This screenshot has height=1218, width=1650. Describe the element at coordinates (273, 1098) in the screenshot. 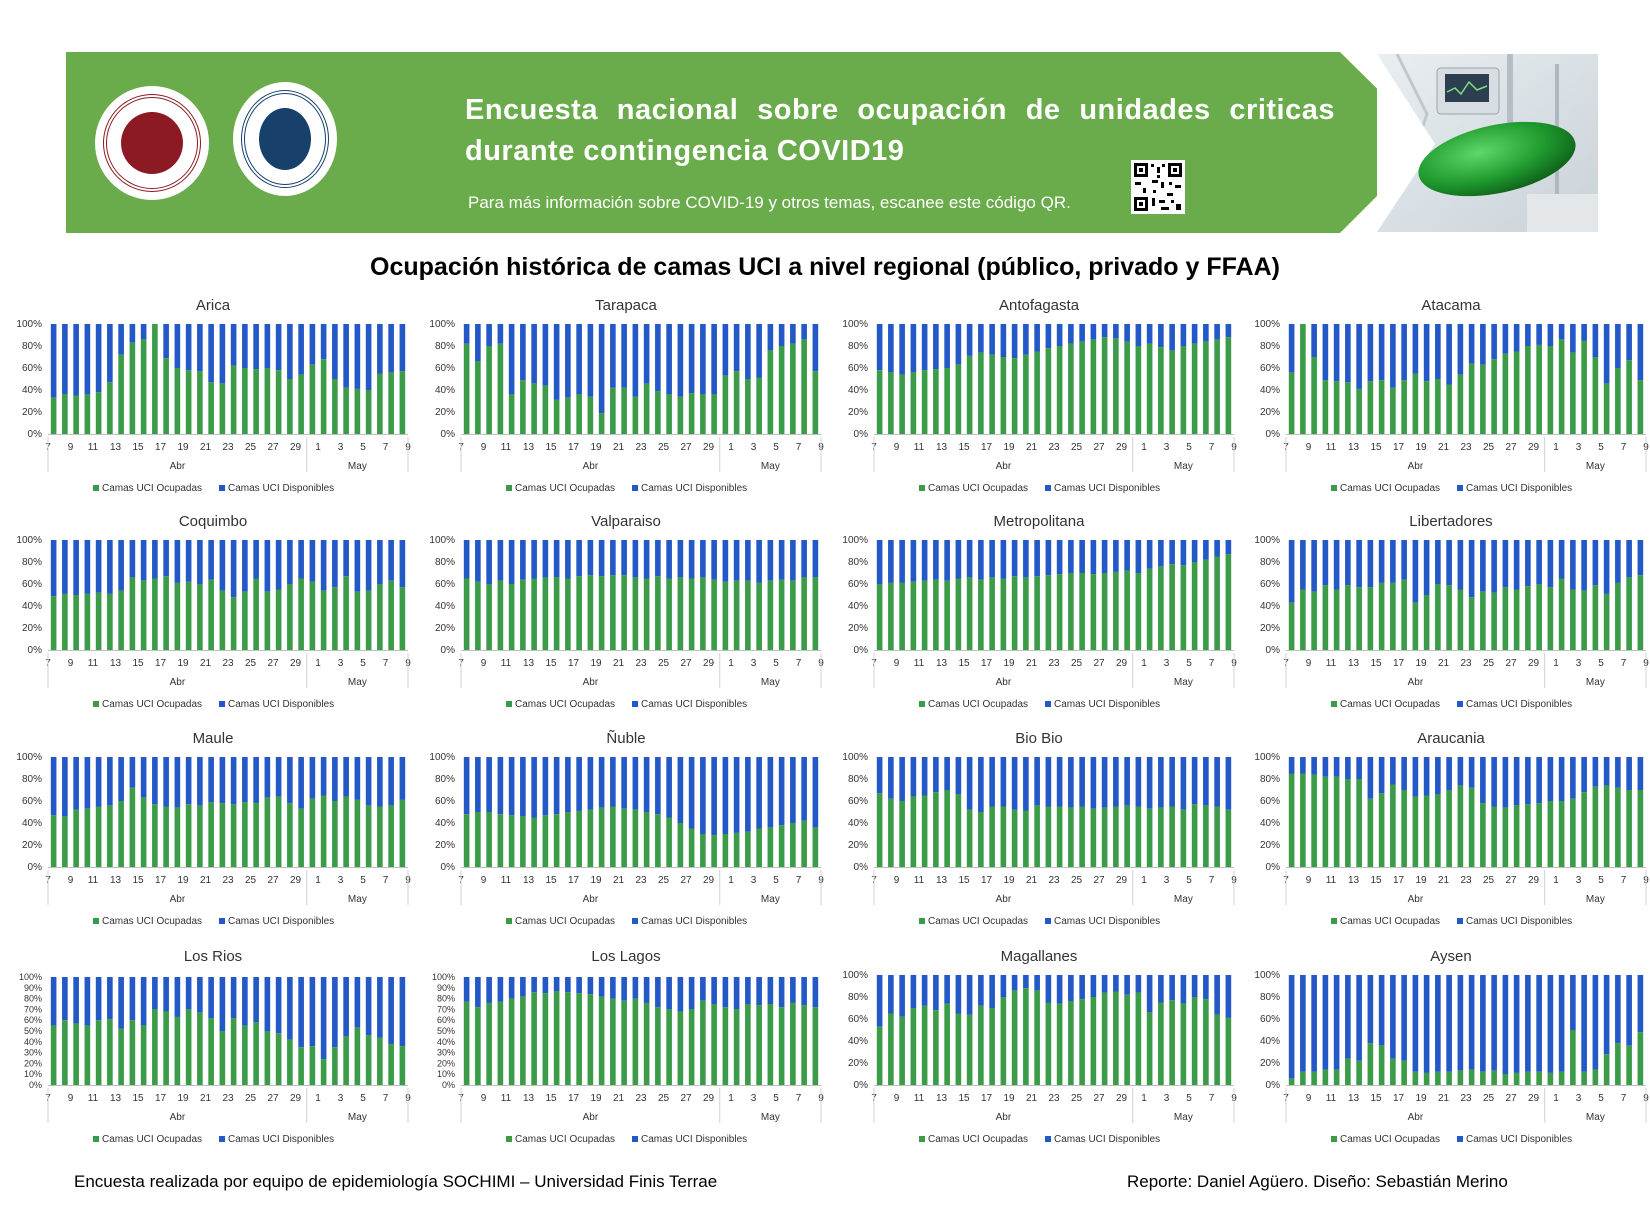

I see `x-tick-label: 27` at that location.